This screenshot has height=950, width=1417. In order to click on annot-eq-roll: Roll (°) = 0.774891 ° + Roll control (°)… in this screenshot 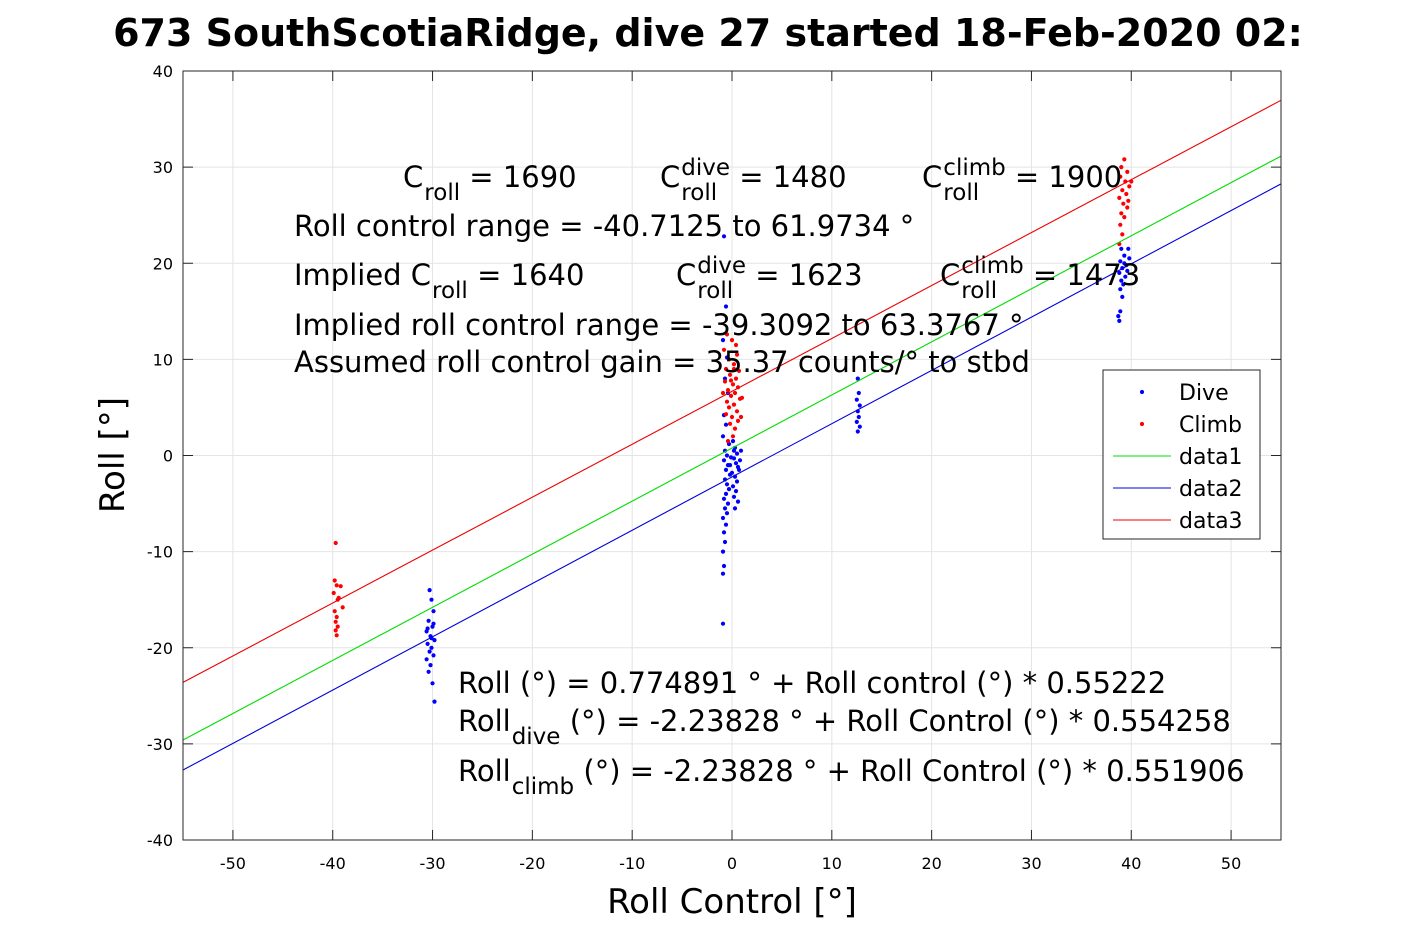, I will do `click(812, 683)`.